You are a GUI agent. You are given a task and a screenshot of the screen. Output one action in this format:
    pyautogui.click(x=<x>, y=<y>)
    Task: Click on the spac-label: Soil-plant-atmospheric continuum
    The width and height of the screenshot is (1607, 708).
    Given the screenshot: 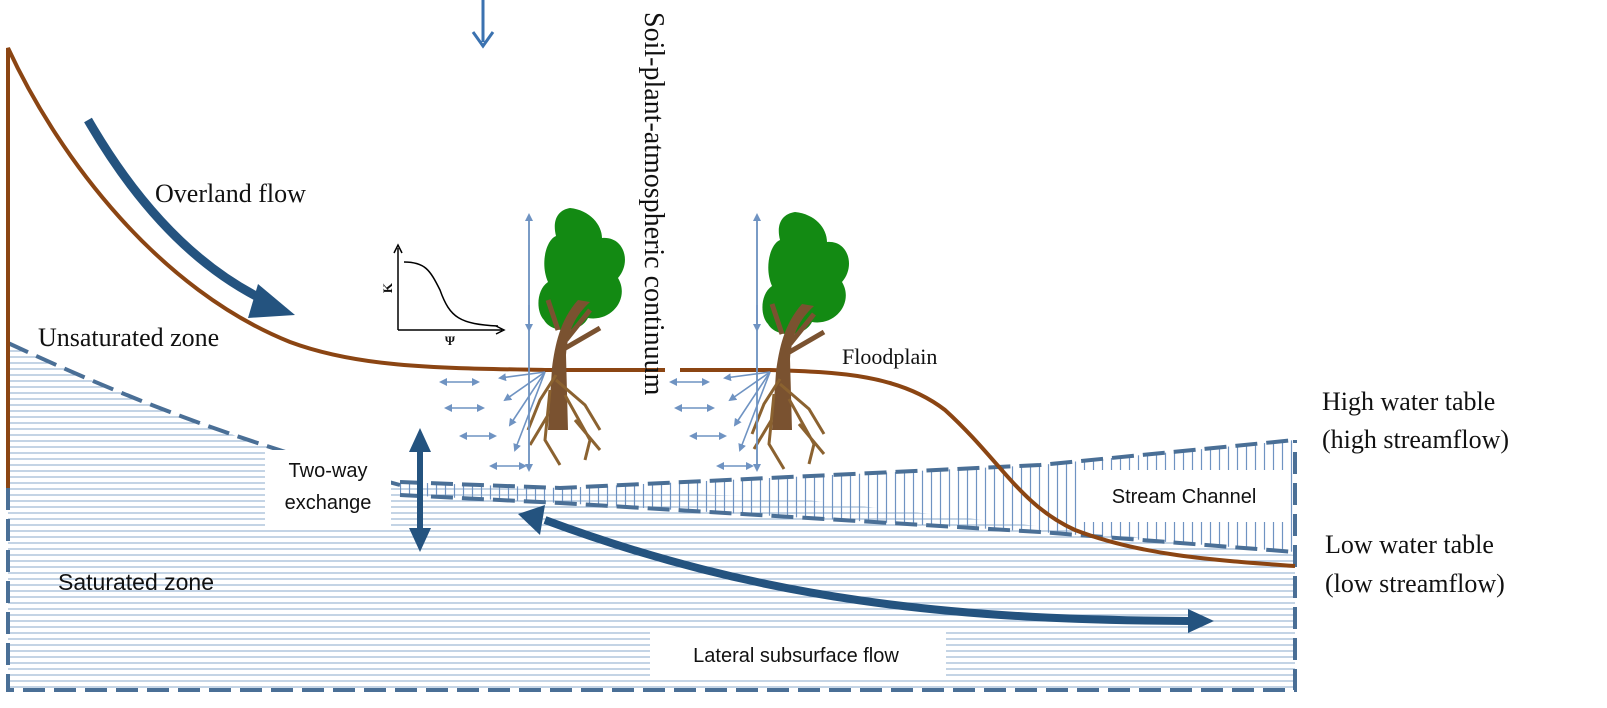 What is the action you would take?
    pyautogui.click(x=653, y=204)
    